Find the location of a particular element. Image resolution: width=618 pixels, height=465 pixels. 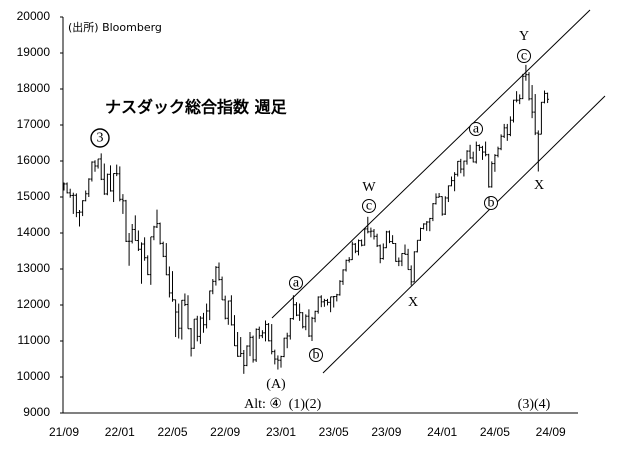

wave-label: Alt: ④ is located at coordinates (263, 404).